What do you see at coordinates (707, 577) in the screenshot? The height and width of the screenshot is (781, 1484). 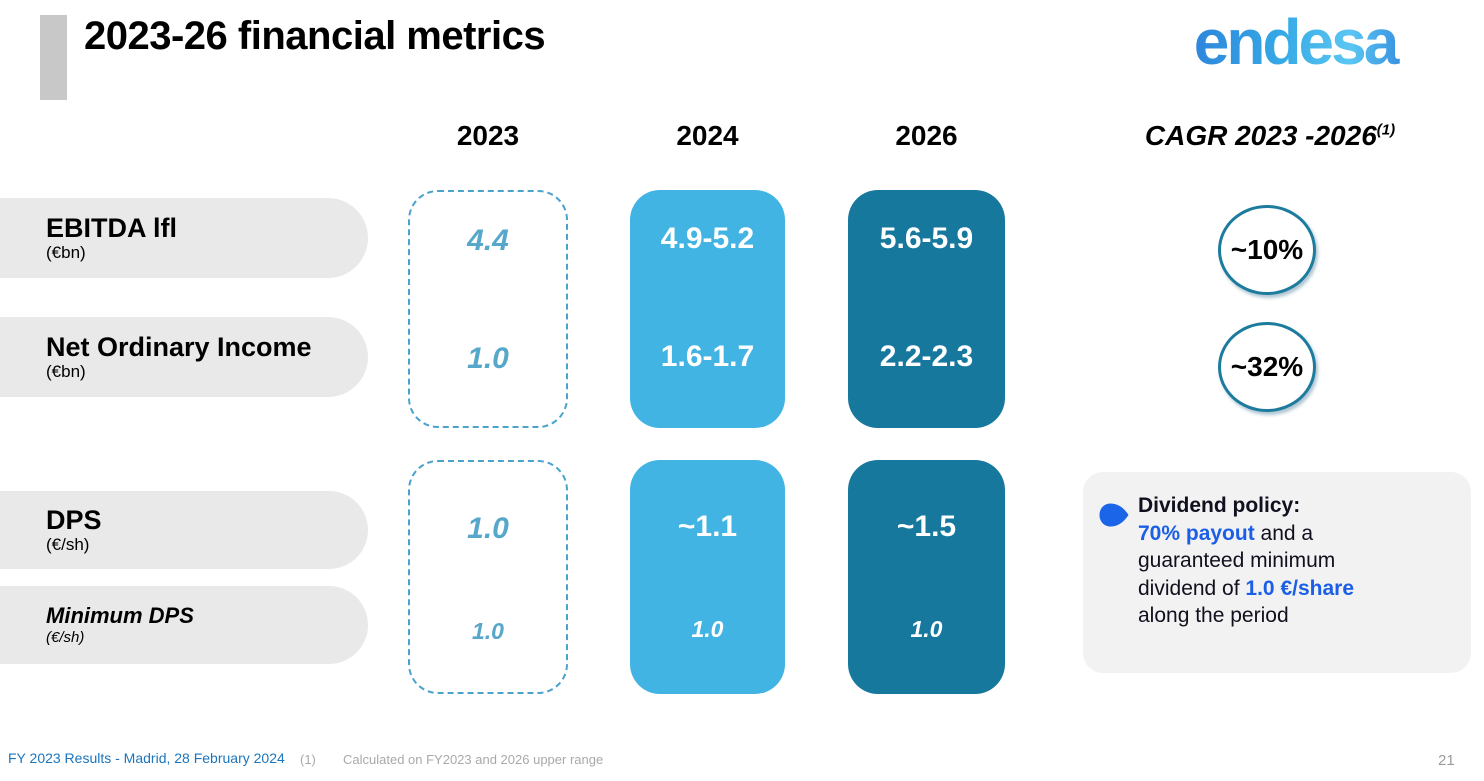 I see `value-box-2024-bottom: ~1.1 1.0` at bounding box center [707, 577].